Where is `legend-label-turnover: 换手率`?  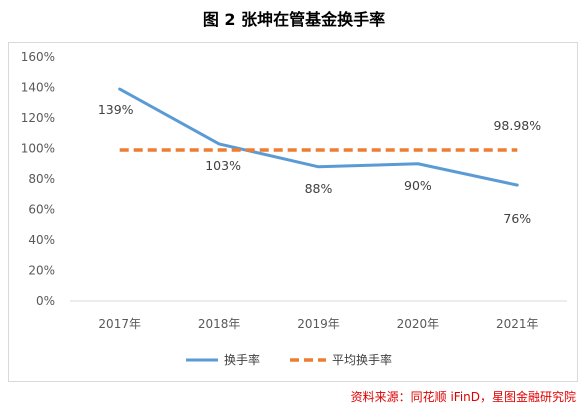 legend-label-turnover: 换手率 is located at coordinates (242, 359).